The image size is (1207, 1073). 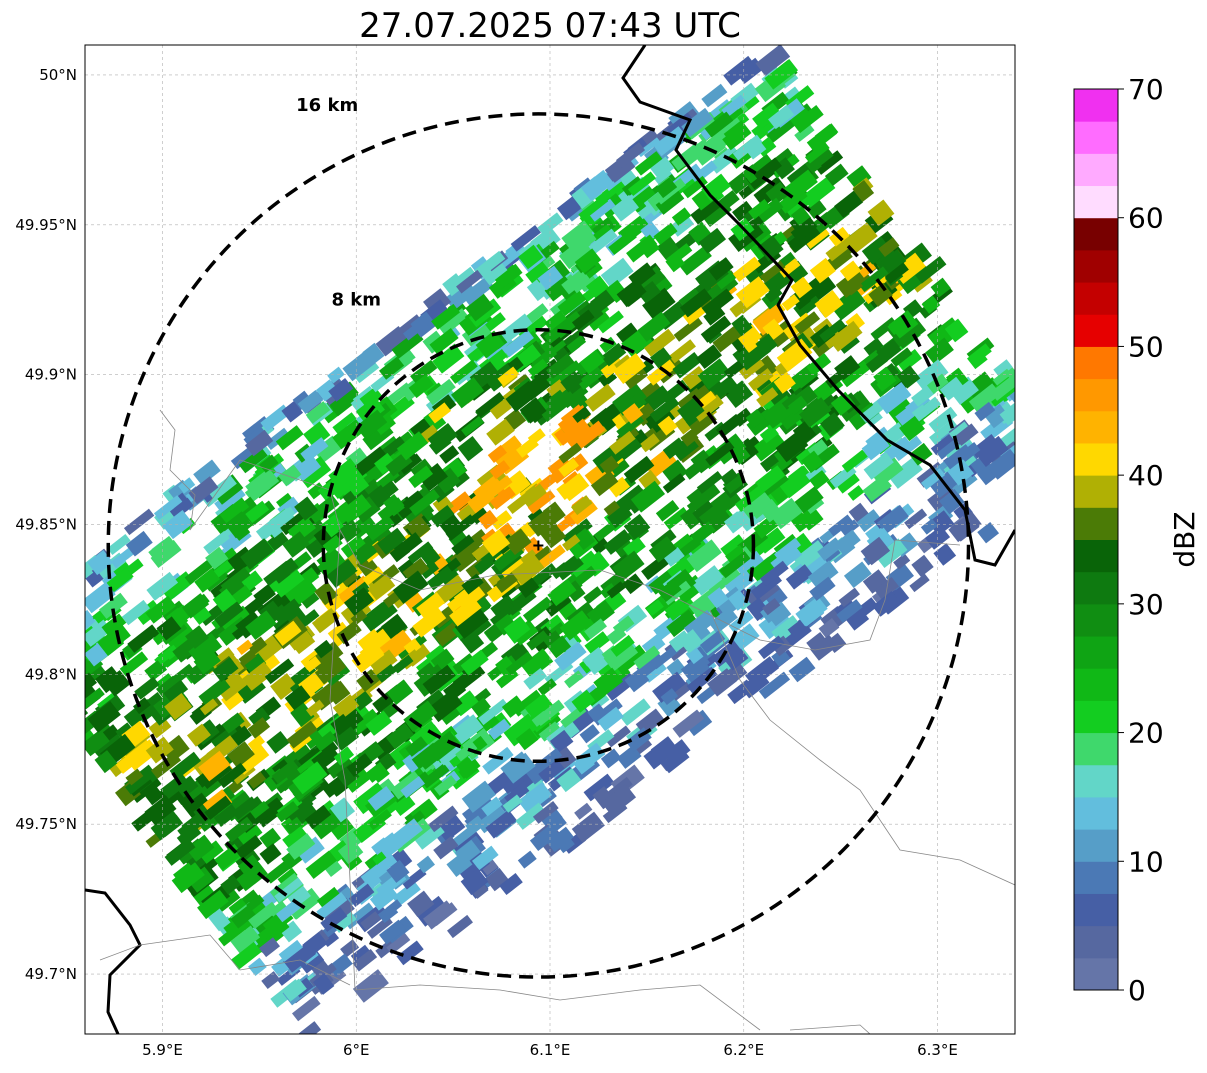 I want to click on lat-tick-label: 49.9°N, so click(x=51, y=375).